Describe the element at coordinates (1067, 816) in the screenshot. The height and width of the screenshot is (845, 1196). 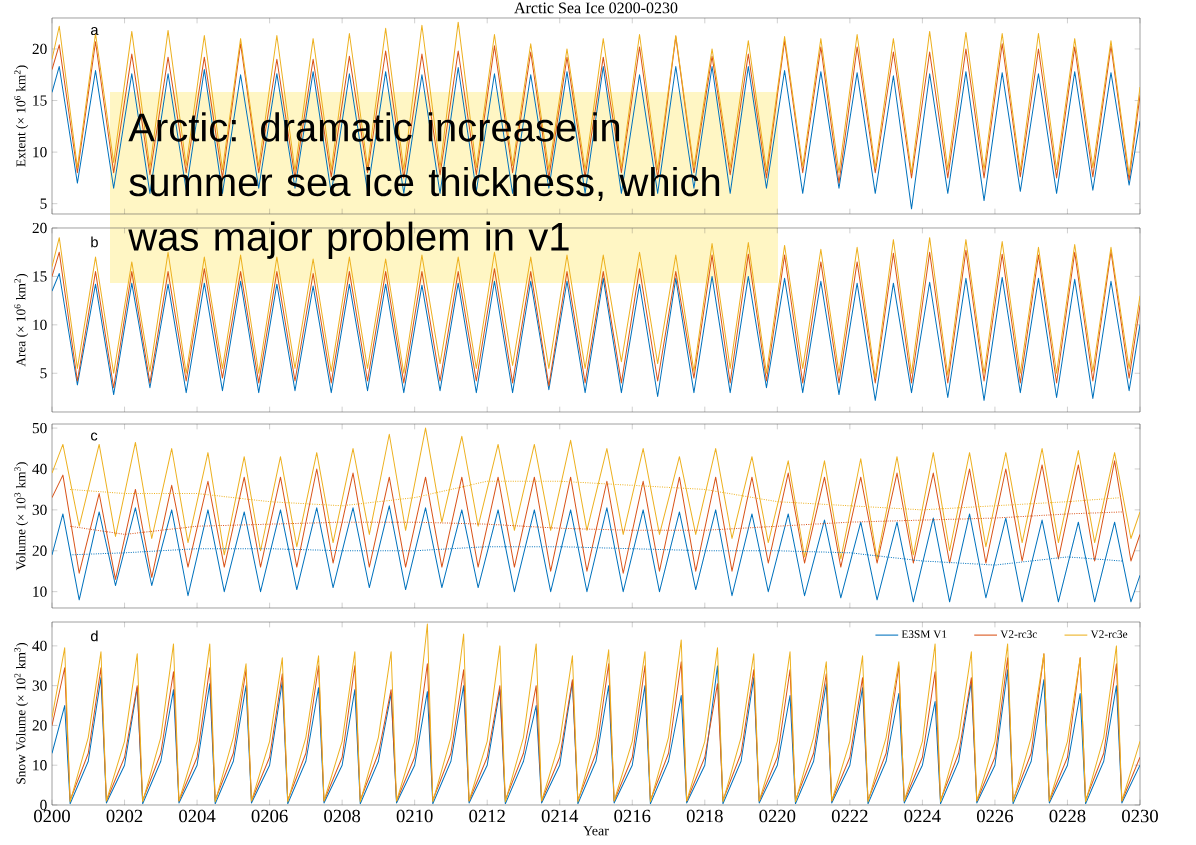
I see `x-tick-label: 0228` at that location.